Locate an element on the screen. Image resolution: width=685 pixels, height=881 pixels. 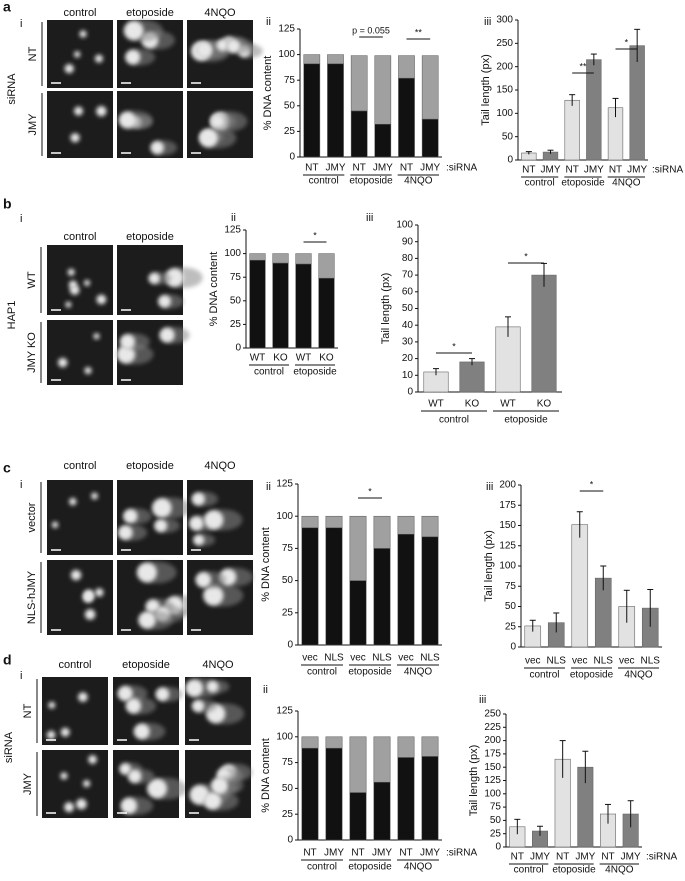
row-label: JMY is located at coordinates (33, 124).